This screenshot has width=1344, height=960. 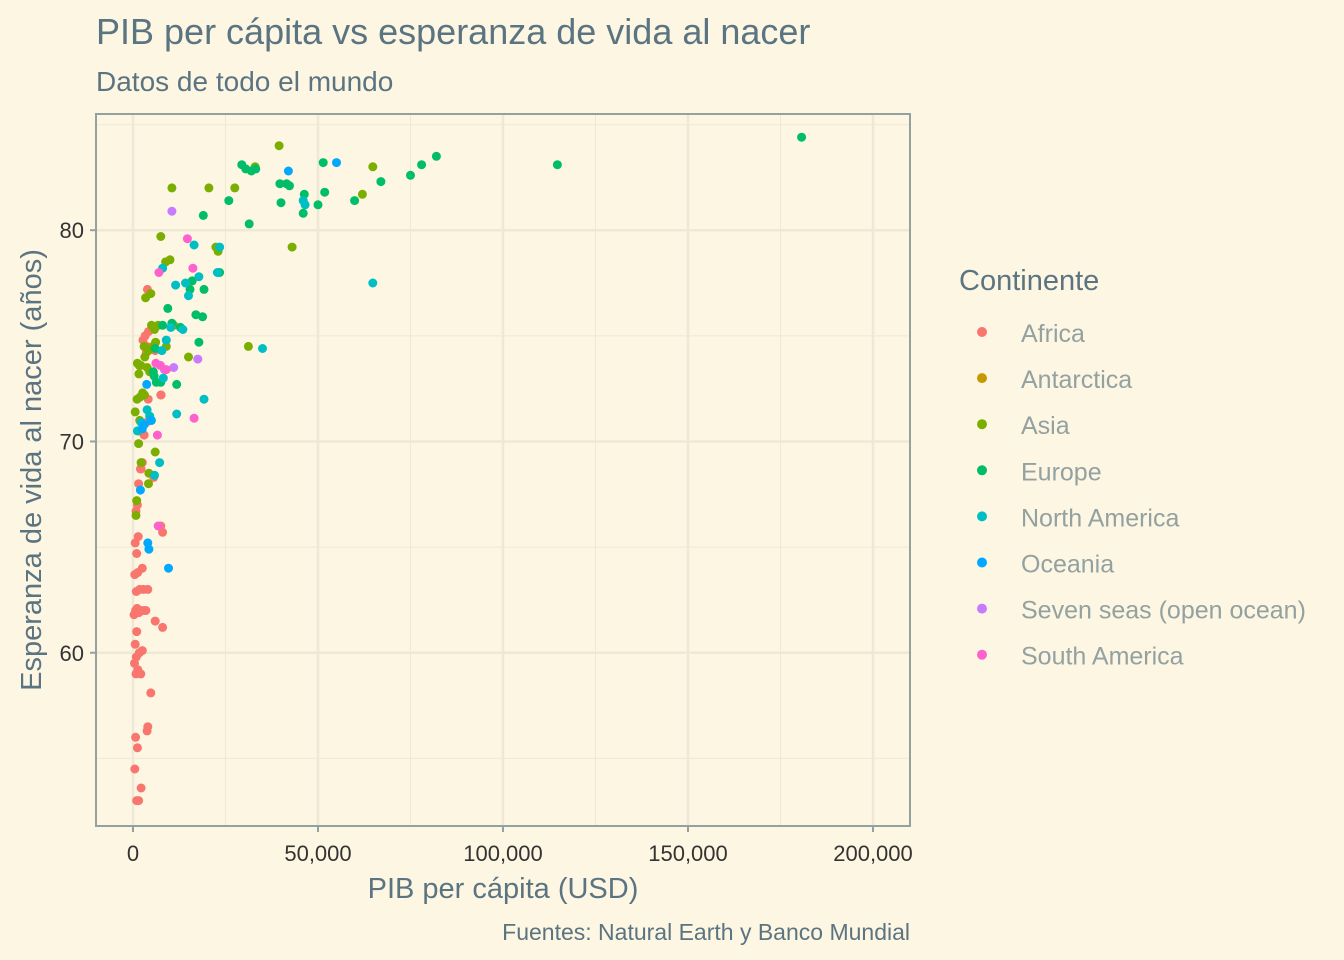 What do you see at coordinates (1076, 380) in the screenshot?
I see `legend-label: Antarctica` at bounding box center [1076, 380].